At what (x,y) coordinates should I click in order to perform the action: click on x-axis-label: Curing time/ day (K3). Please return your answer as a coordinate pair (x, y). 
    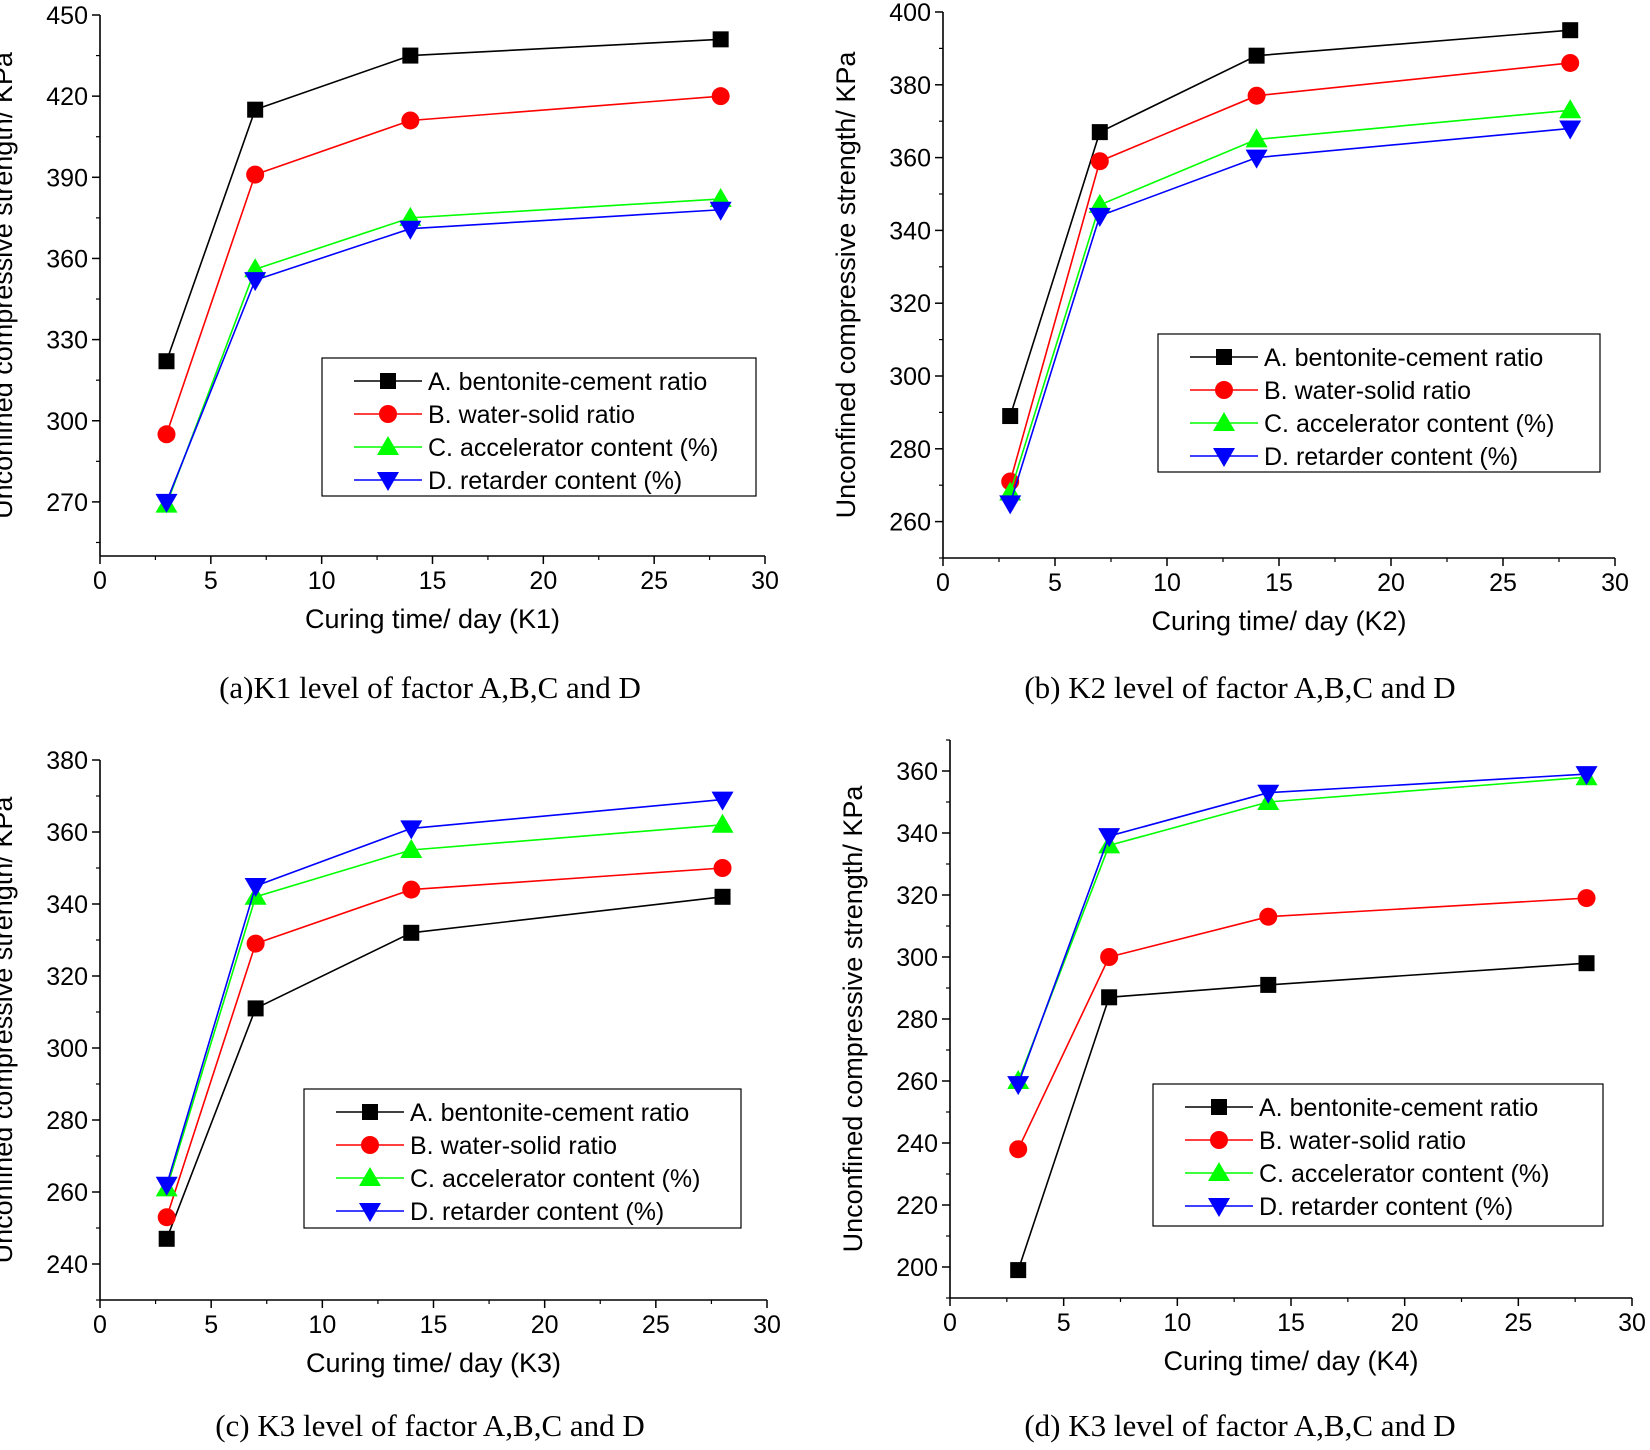
    Looking at the image, I should click on (433, 1363).